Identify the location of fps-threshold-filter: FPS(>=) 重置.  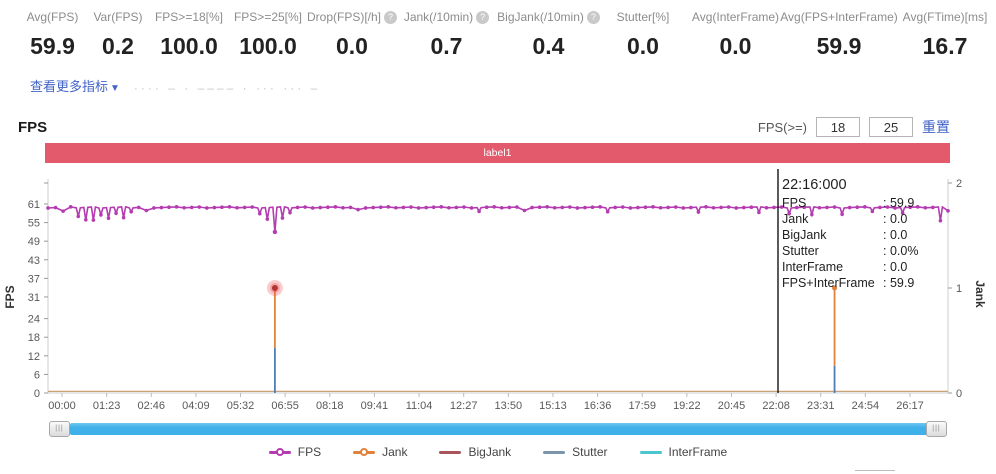
(854, 127).